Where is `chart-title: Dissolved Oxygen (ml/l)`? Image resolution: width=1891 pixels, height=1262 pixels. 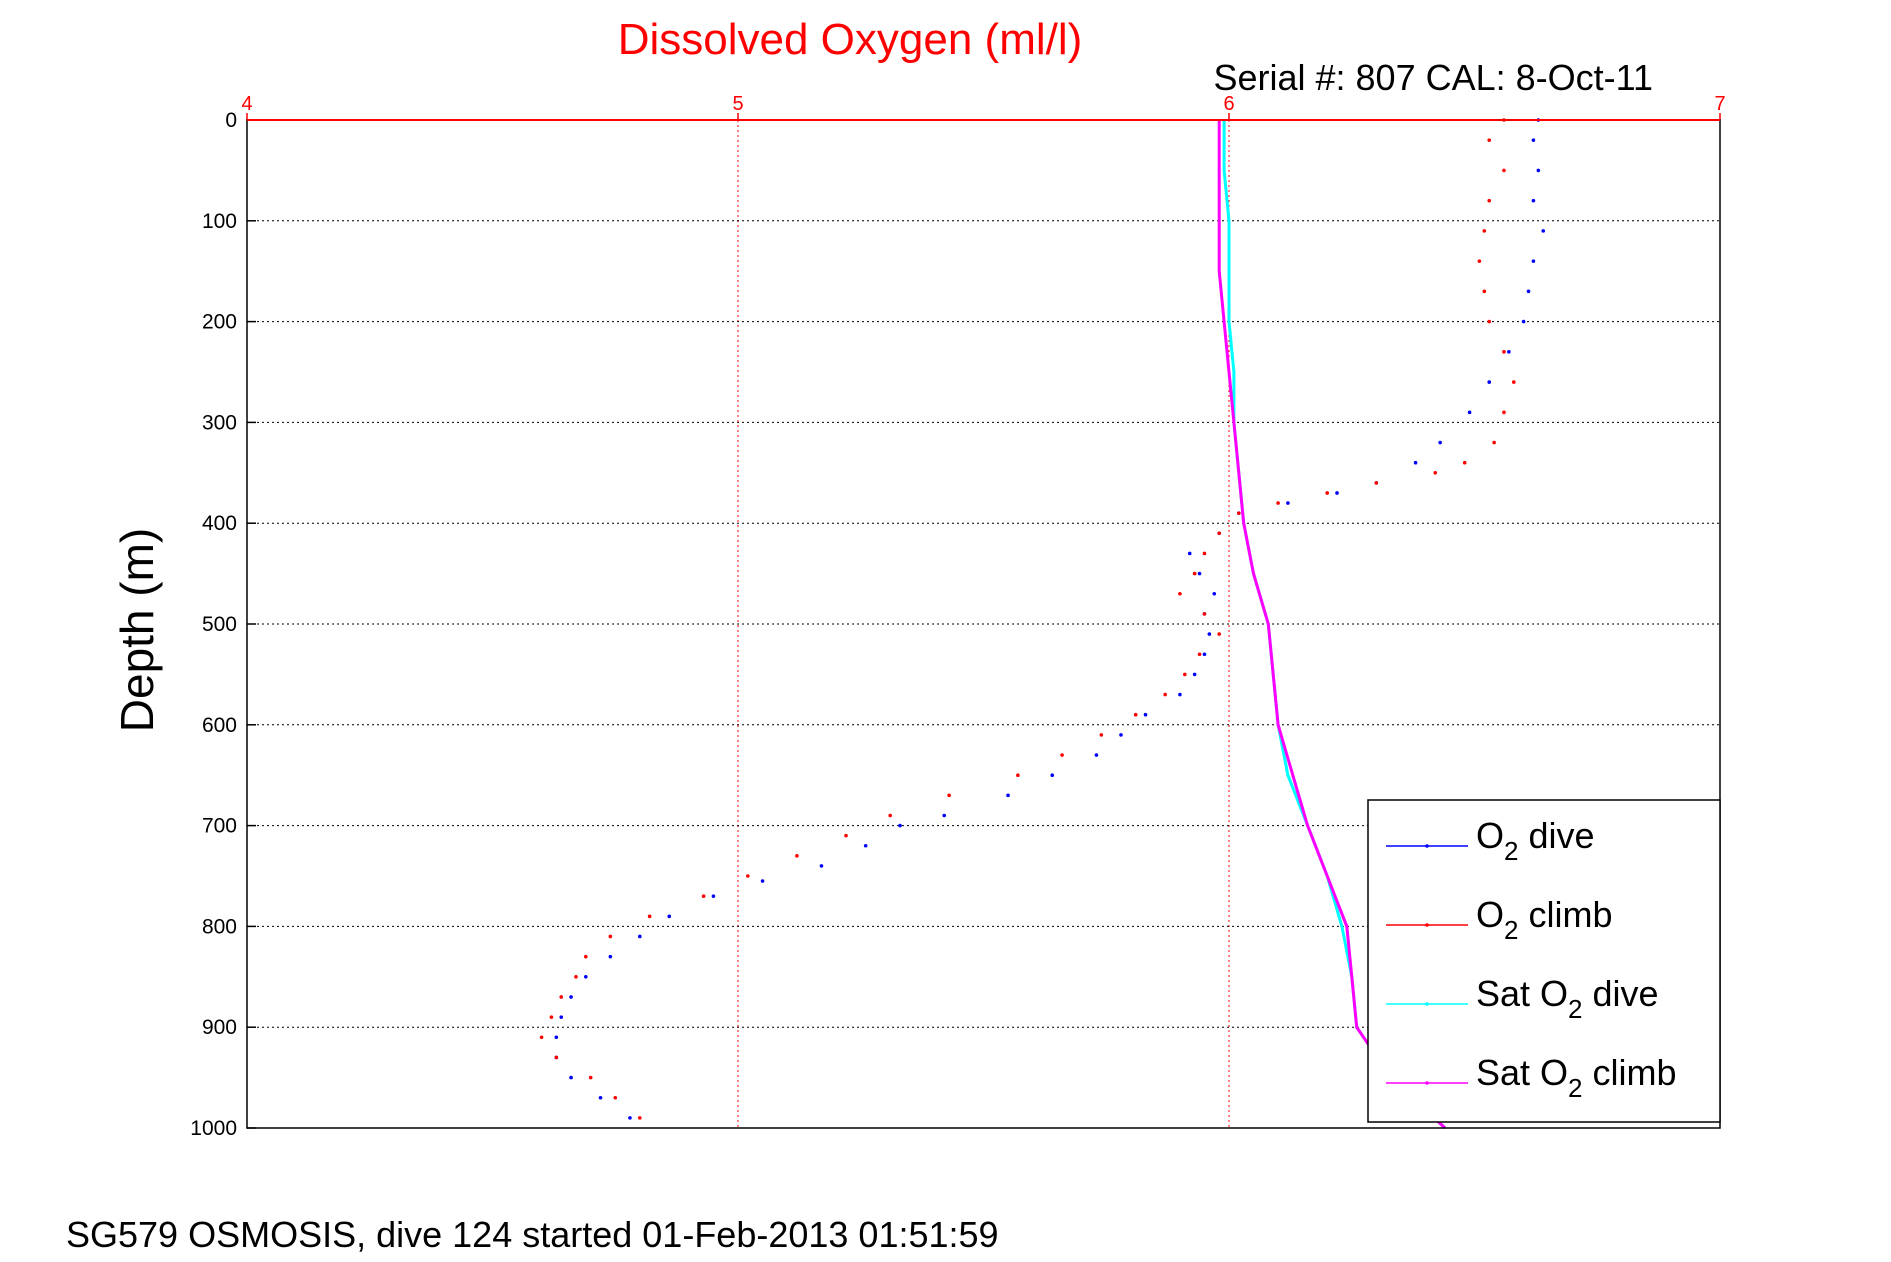
chart-title: Dissolved Oxygen (ml/l) is located at coordinates (850, 39).